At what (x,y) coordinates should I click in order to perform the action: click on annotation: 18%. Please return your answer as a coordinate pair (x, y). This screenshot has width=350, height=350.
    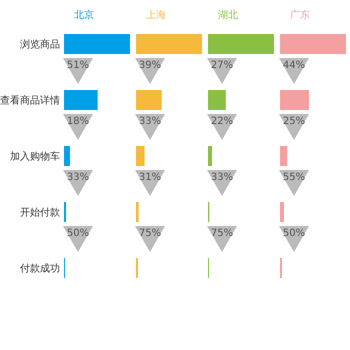
    Looking at the image, I should click on (78, 121).